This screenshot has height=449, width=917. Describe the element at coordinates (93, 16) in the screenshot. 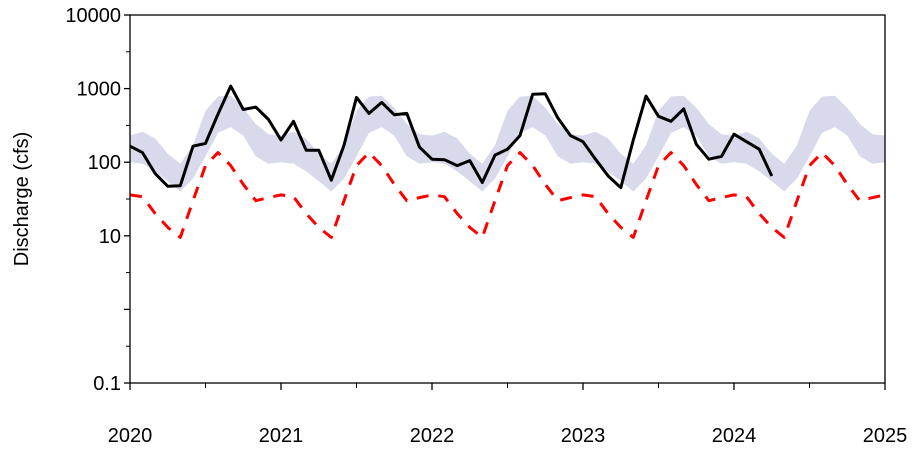

I see `y-tick-label: 10000` at that location.